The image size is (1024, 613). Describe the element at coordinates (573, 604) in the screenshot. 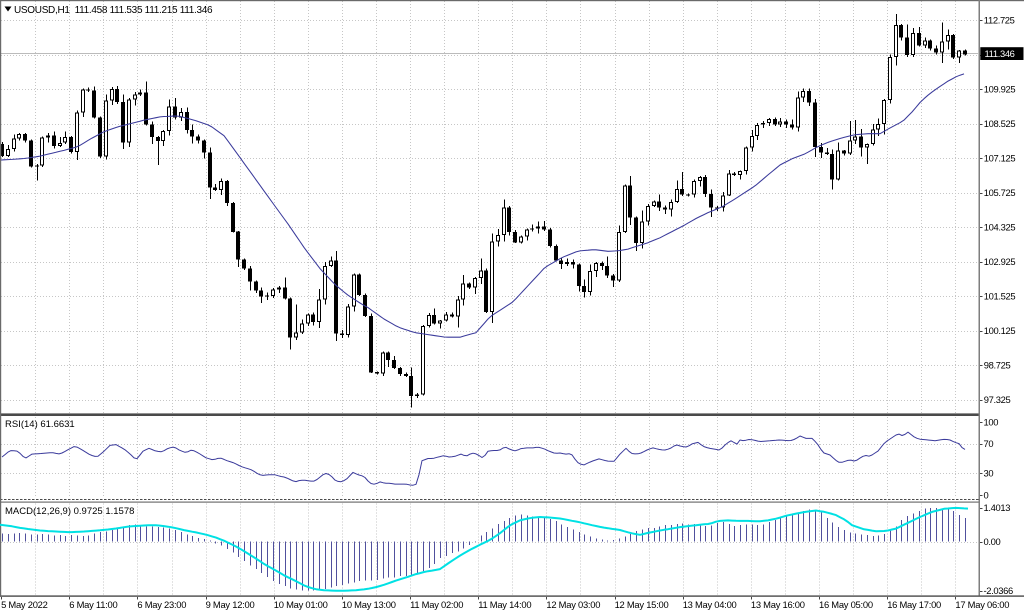

I see `svg-text: 12 May 03:00` at that location.